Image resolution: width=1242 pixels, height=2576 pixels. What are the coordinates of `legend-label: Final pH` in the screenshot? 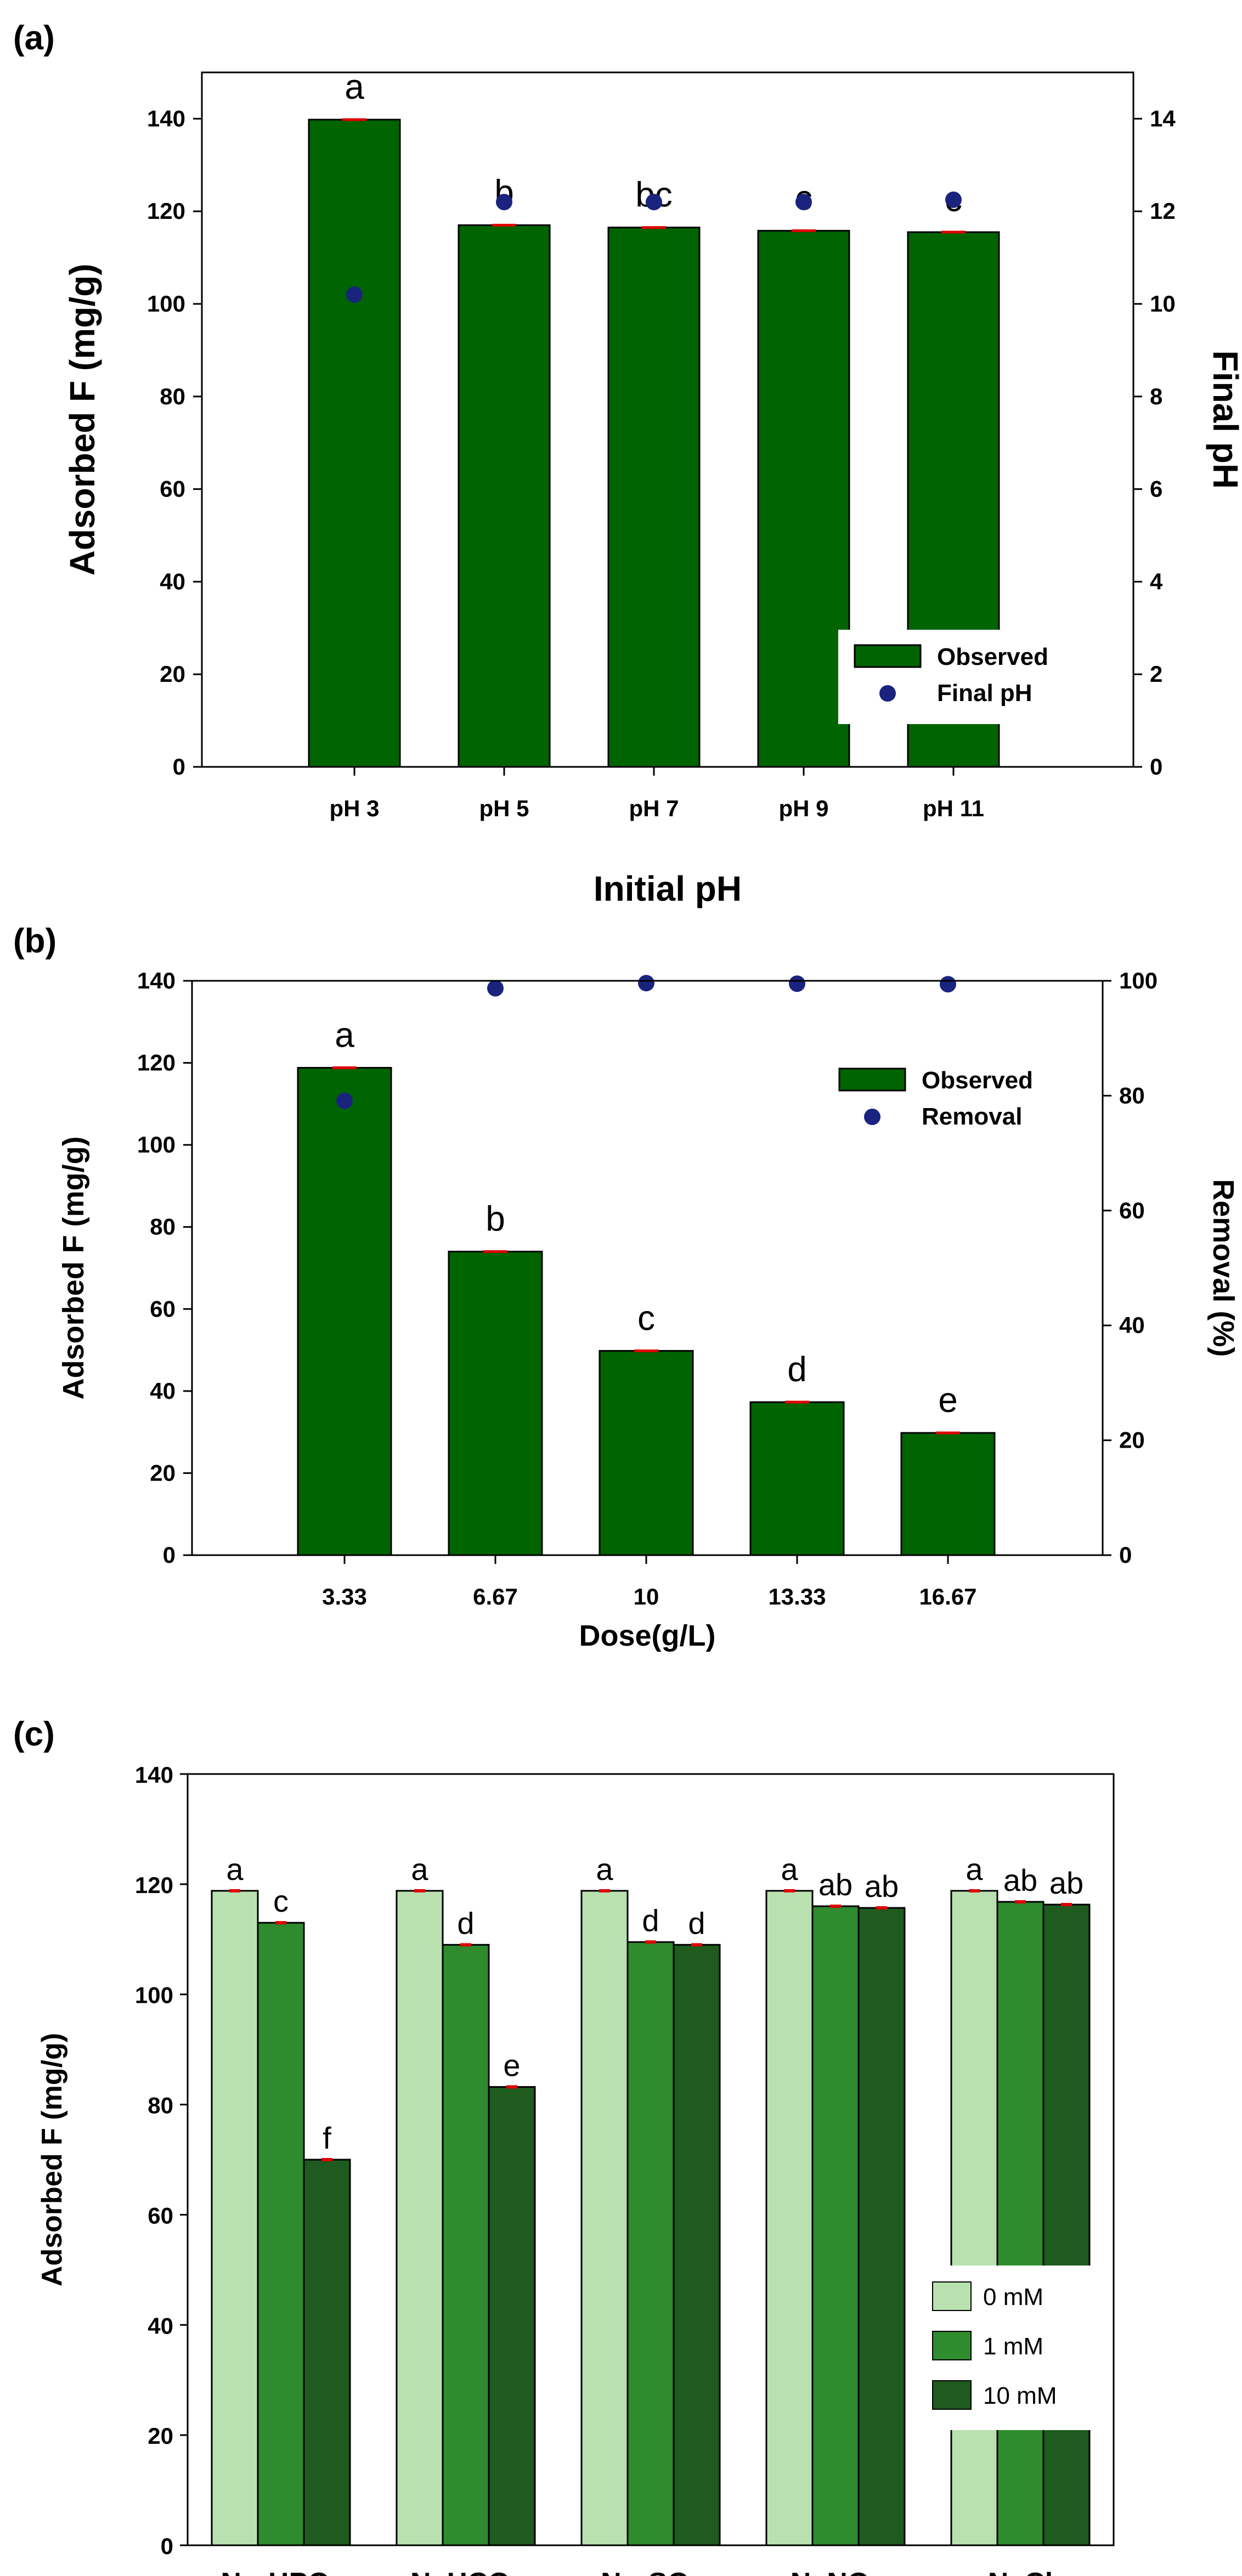 It's located at (985, 693).